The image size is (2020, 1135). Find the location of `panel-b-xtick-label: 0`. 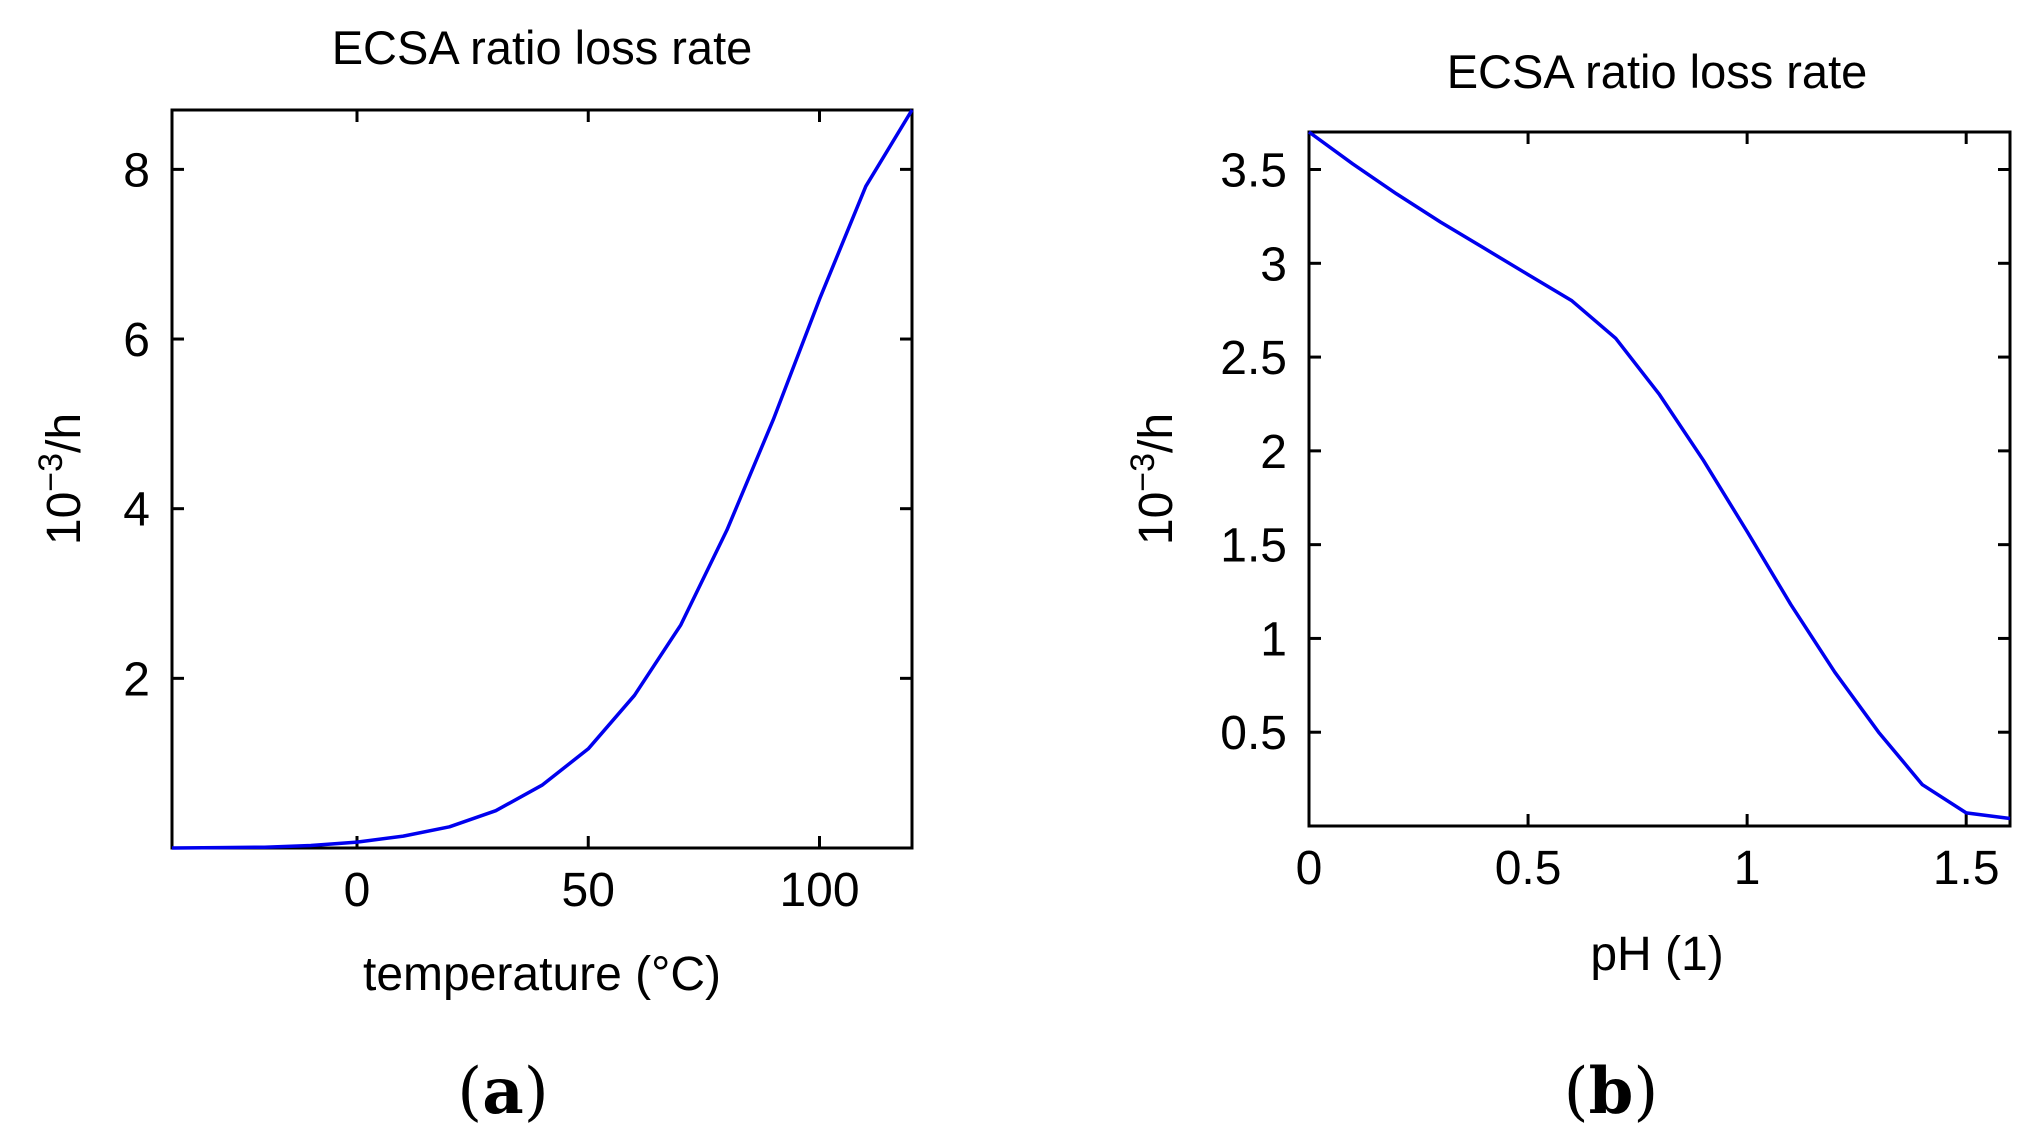

panel-b-xtick-label: 0 is located at coordinates (1309, 868).